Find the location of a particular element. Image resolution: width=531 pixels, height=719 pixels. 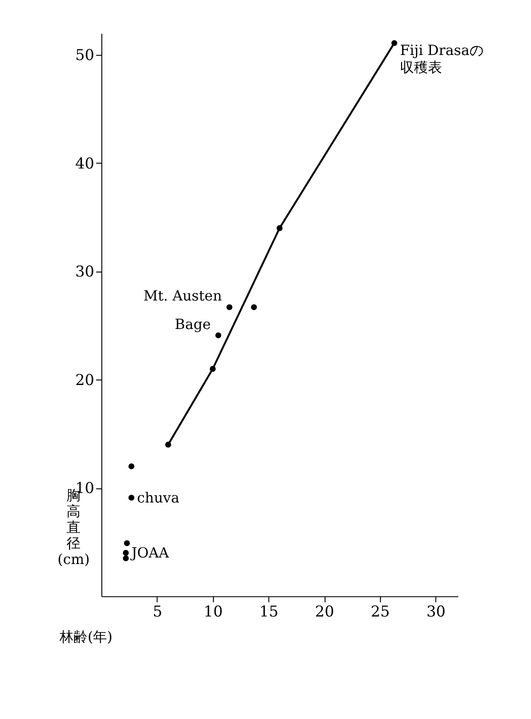

annotation: Fiji Drasaの収穫表 is located at coordinates (442, 59).